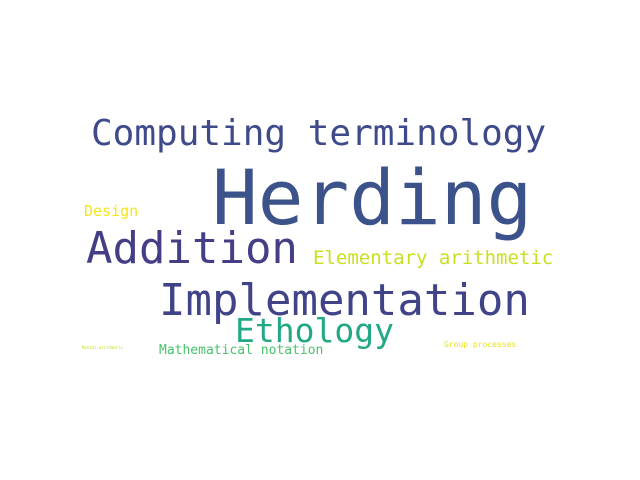 The width and height of the screenshot is (640, 480). Describe the element at coordinates (319, 133) in the screenshot. I see `word-computing-terminology: Computing terminology` at that location.